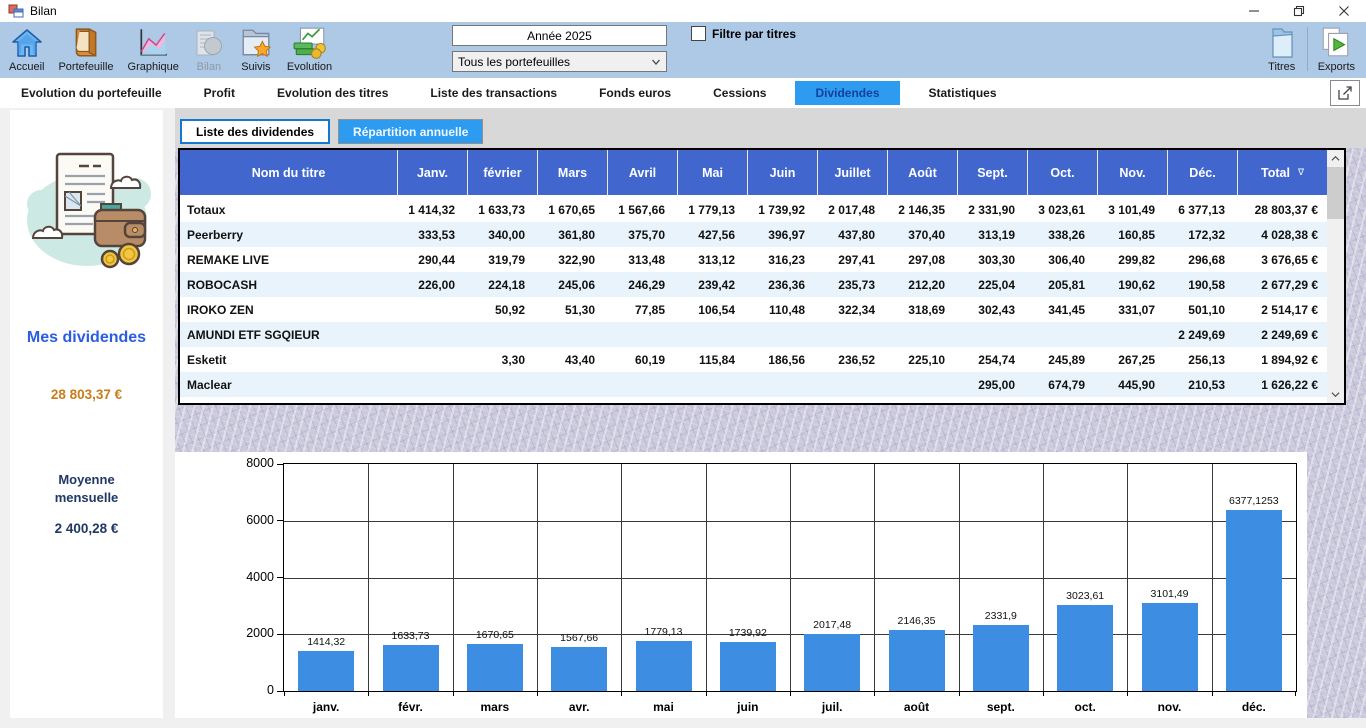 The width and height of the screenshot is (1366, 728). Describe the element at coordinates (832, 662) in the screenshot. I see `bar-juil` at that location.